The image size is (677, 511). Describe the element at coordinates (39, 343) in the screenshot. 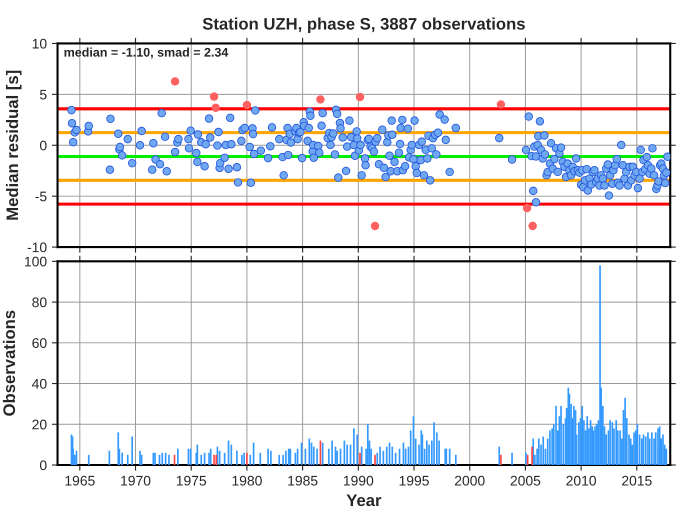

I see `y-tick-label: 60` at that location.